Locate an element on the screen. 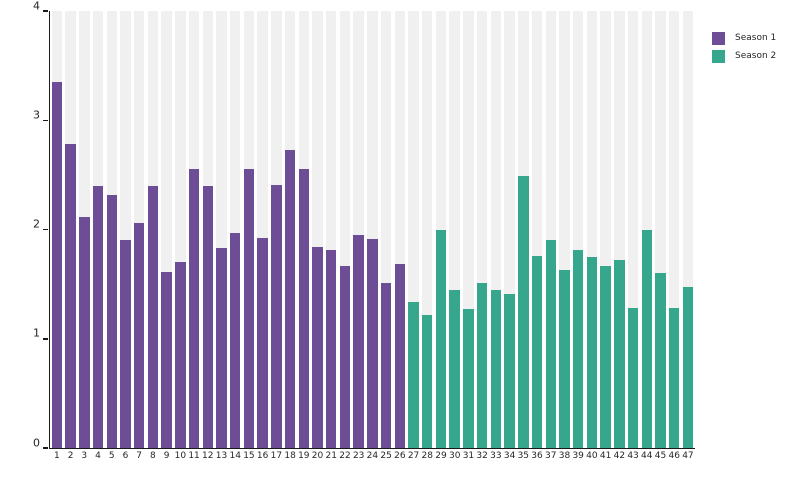 This screenshot has width=794, height=500. x-tick-label: 41 is located at coordinates (605, 456).